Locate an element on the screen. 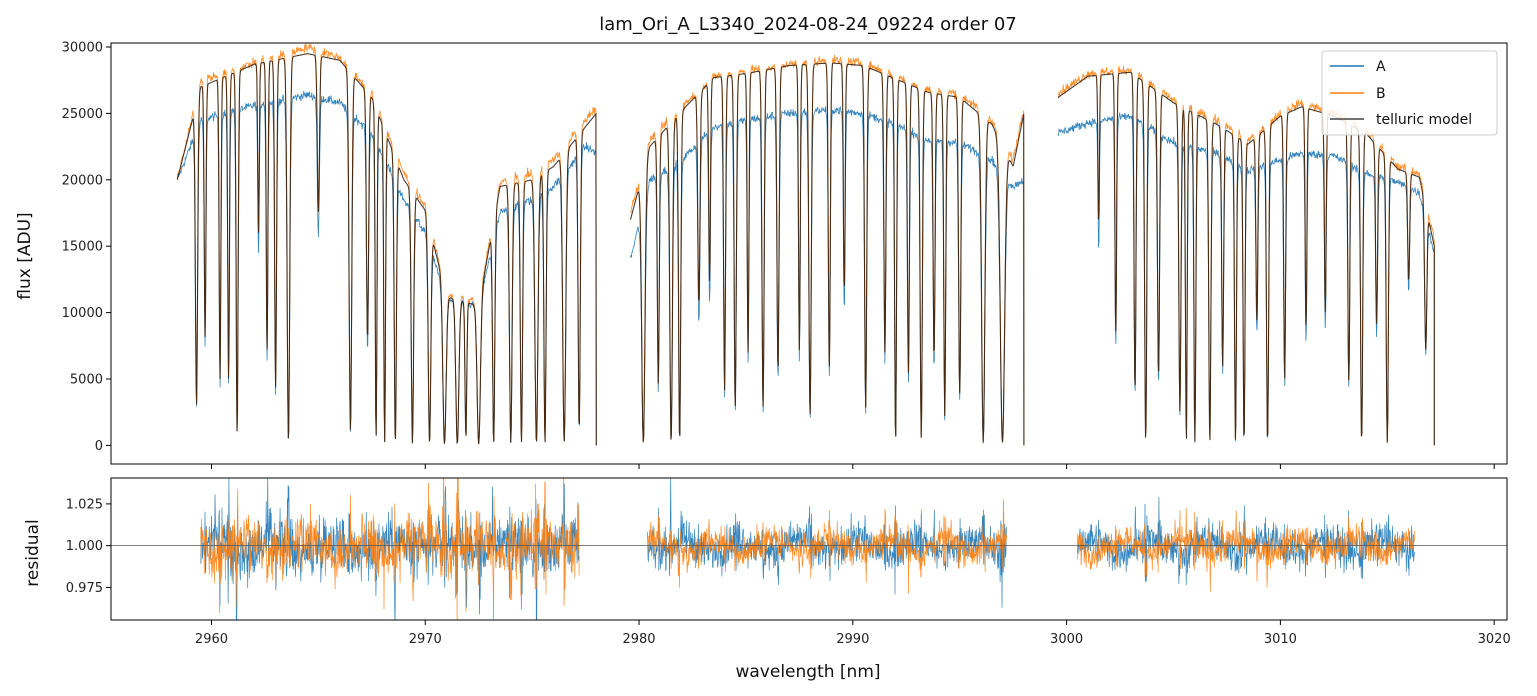  legend-box is located at coordinates (1409, 93).